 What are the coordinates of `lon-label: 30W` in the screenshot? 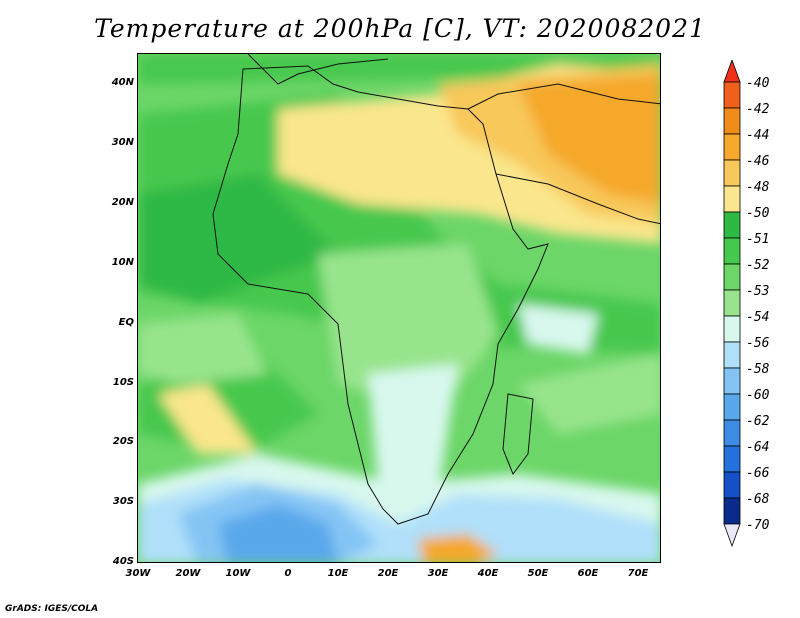 It's located at (138, 573).